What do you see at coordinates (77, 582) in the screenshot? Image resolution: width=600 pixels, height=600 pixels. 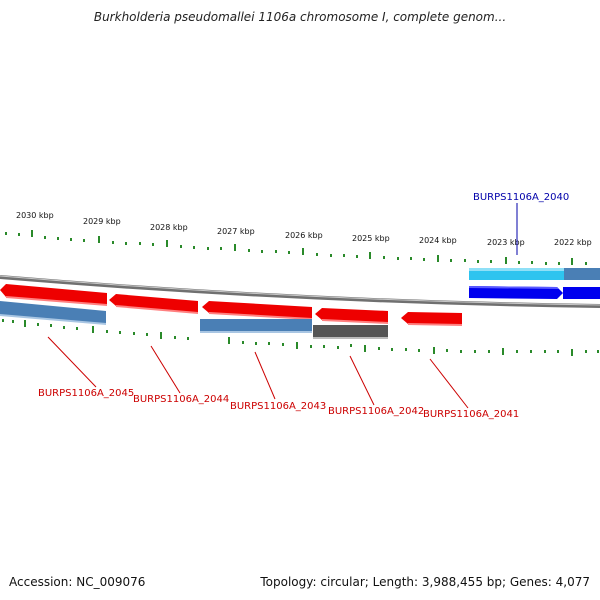 I see `accession-info: Accession: NC_009076` at bounding box center [77, 582].